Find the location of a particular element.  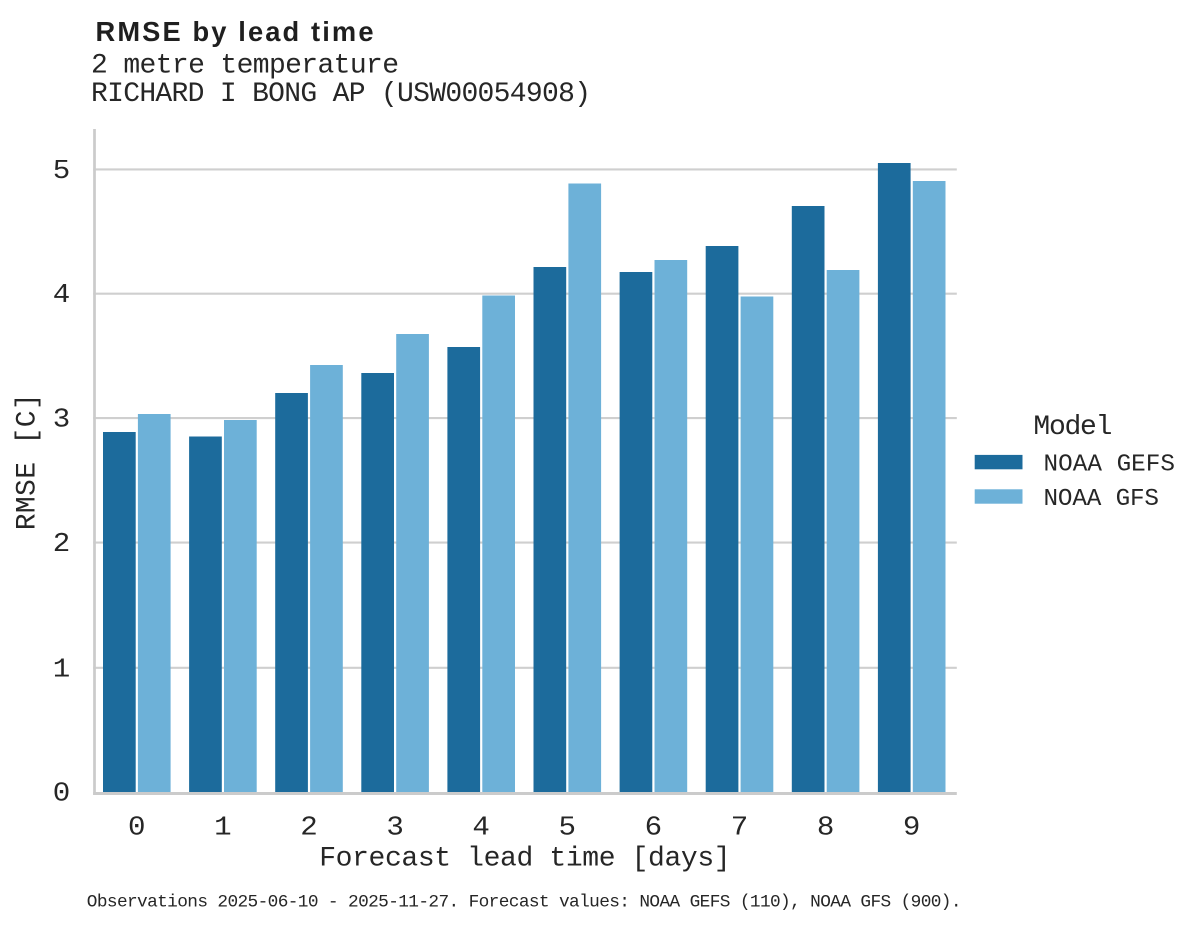

svg-text: 2 metre temperature is located at coordinates (245, 65).